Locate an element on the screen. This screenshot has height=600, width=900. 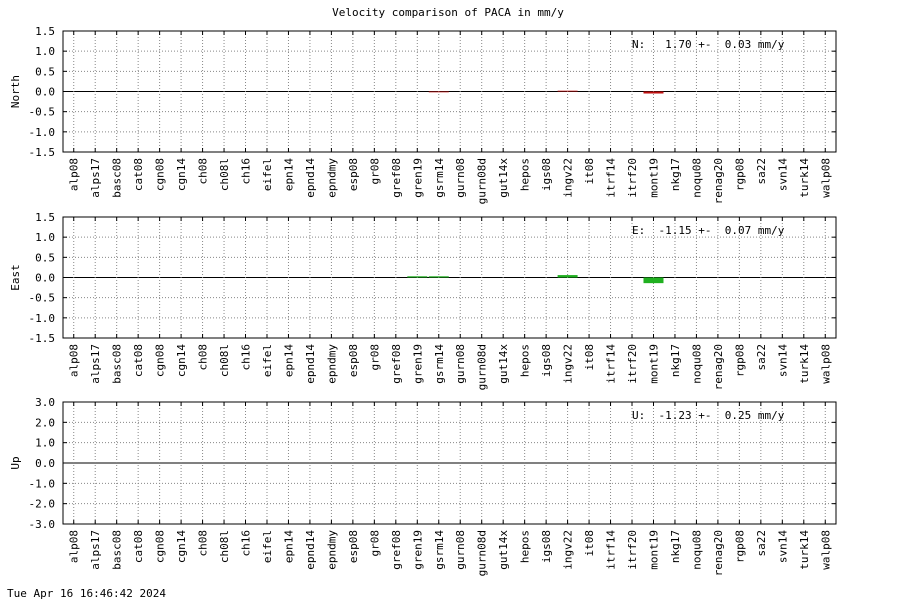
x-tick-label: renag20 is located at coordinates (718, 181).